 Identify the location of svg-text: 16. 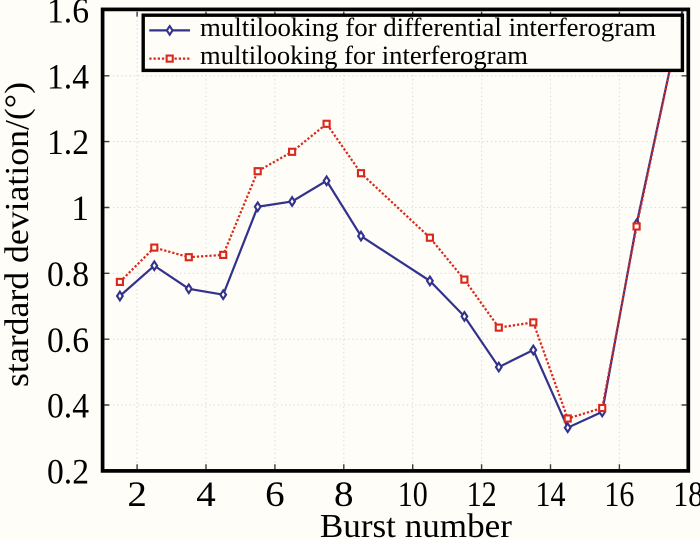
(619, 494).